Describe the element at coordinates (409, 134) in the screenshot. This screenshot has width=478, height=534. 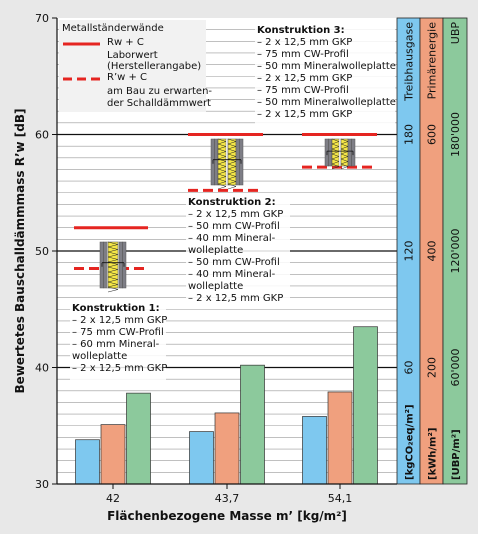
I see `right-axis-tick-label: 180` at that location.